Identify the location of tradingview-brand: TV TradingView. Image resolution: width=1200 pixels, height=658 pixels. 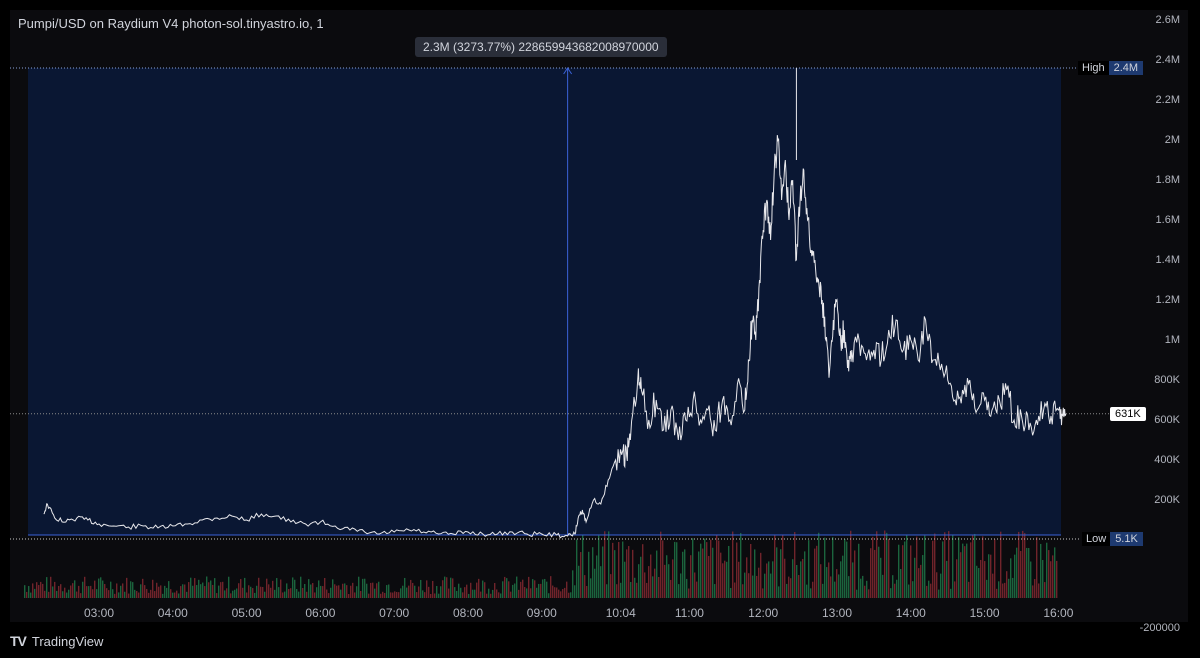
(56, 641).